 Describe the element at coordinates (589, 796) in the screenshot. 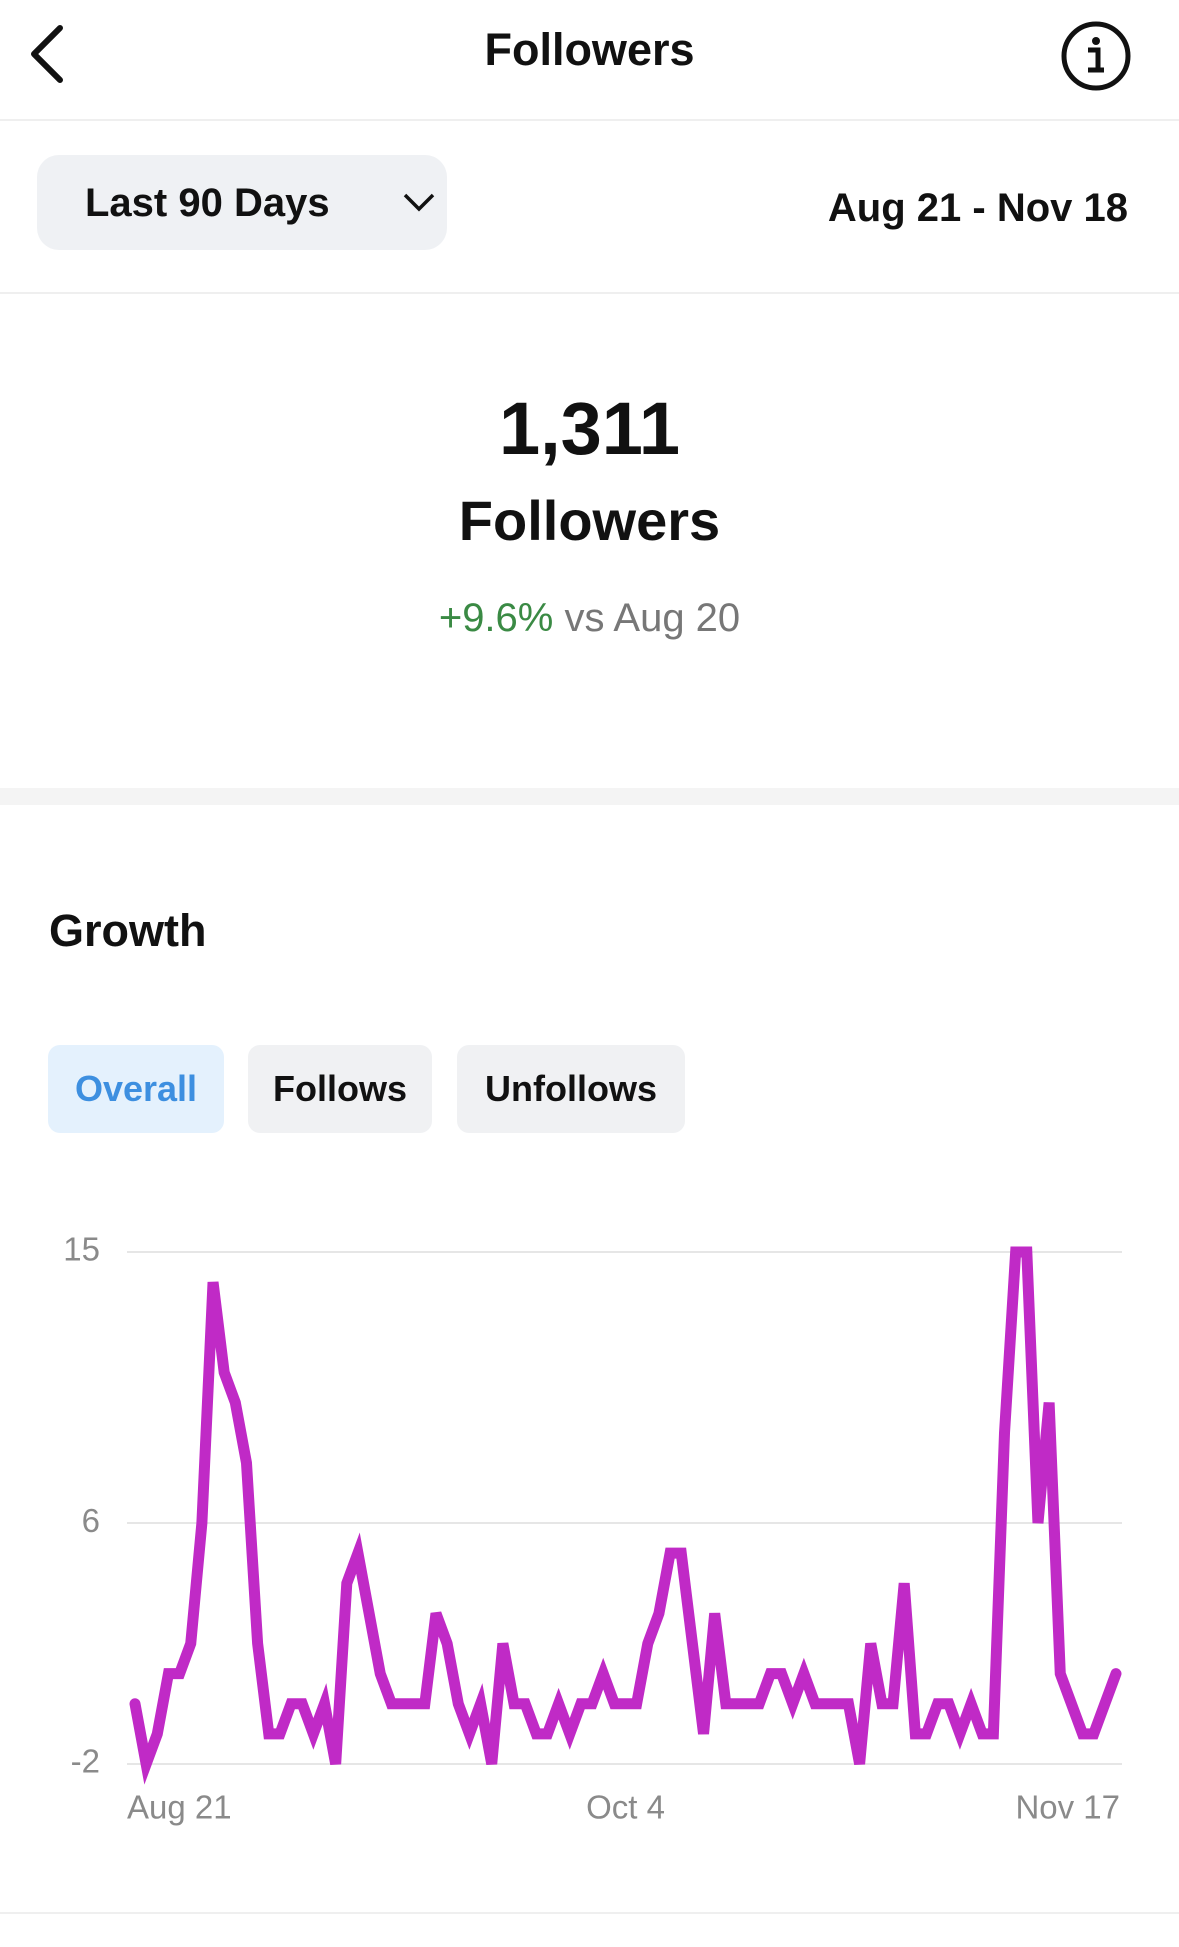

I see `section-gap` at that location.